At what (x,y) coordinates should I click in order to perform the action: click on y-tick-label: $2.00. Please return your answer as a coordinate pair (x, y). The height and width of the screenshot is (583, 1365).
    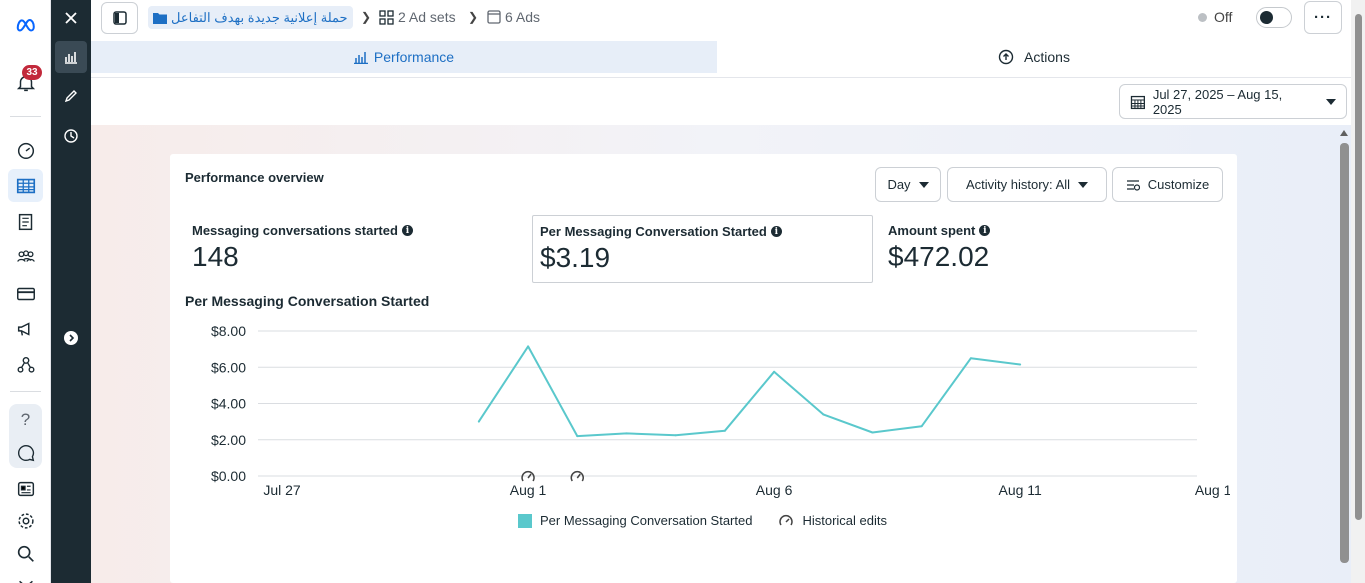
    Looking at the image, I should click on (228, 440).